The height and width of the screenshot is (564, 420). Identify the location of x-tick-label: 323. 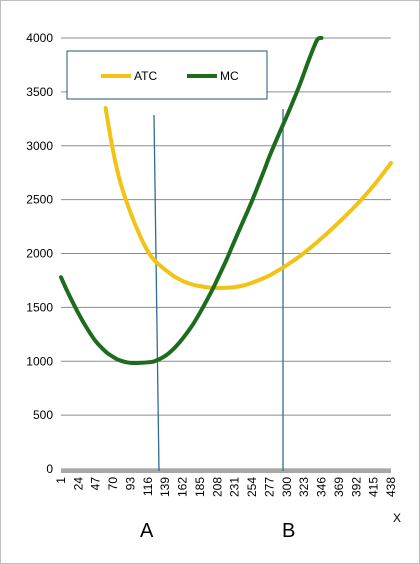
(304, 487).